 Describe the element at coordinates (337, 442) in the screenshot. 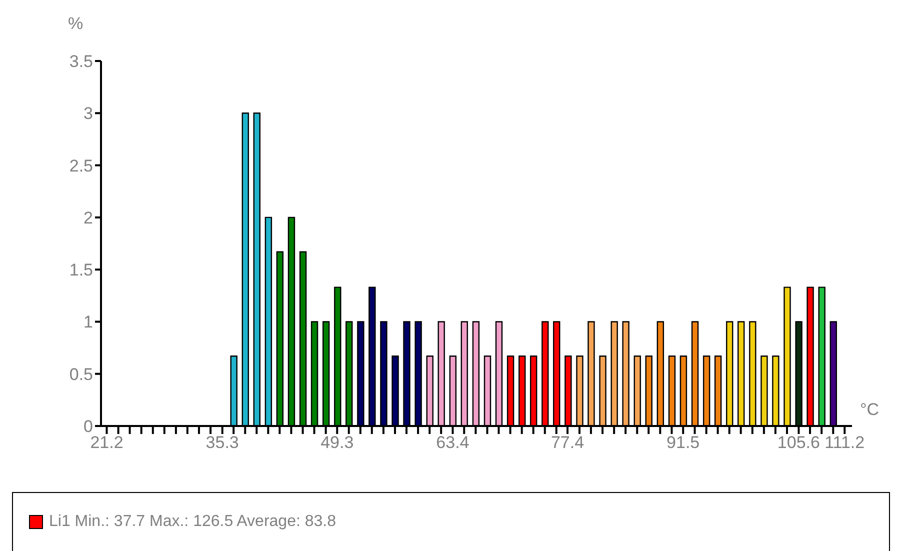

I see `x-tick-label: 49.3` at that location.